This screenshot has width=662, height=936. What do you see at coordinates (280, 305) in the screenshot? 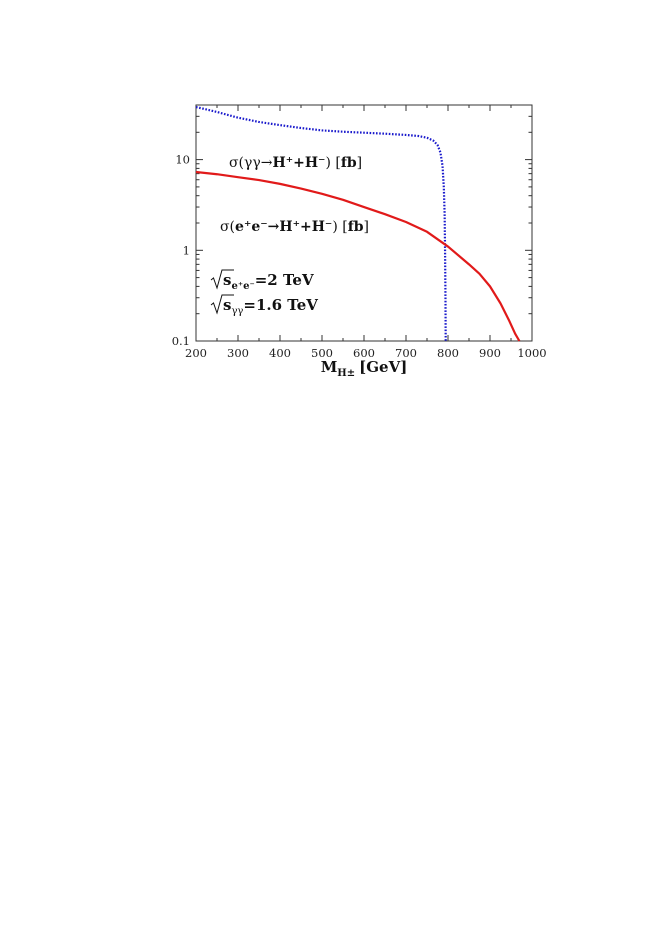
I see `sqrt-s-gammagamma-value: =1.6 TeV` at bounding box center [280, 305].